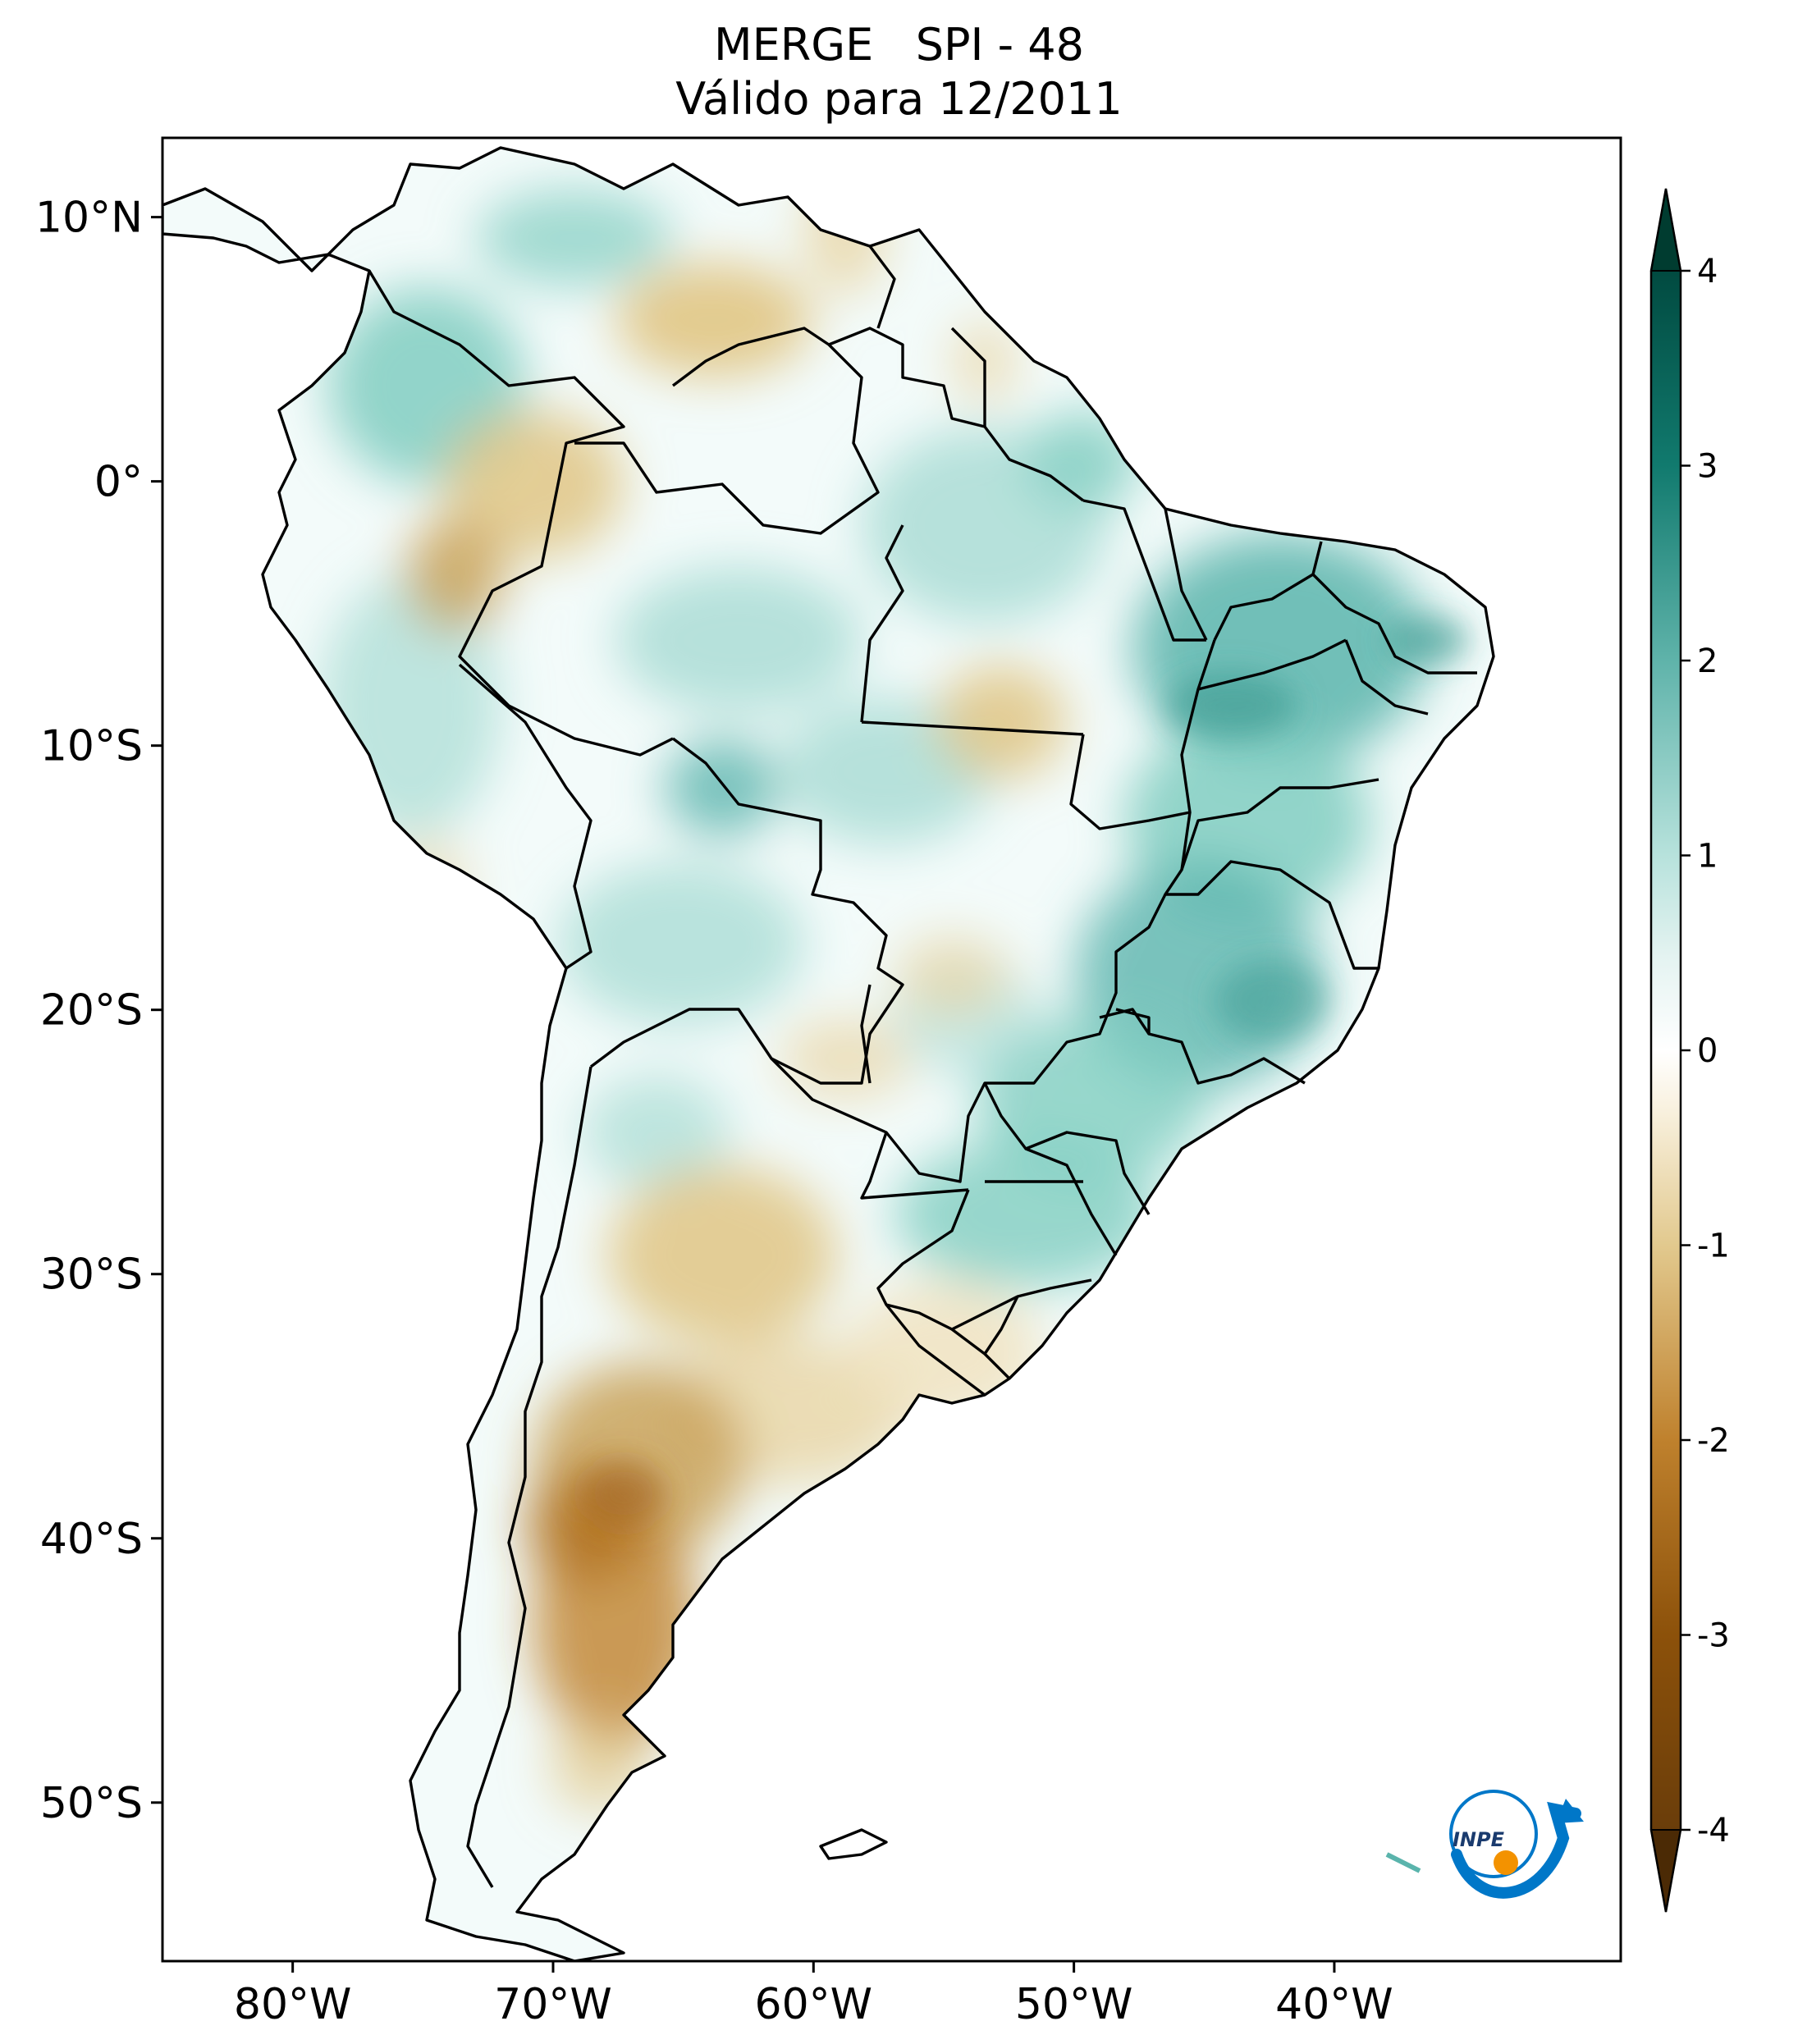 This screenshot has width=1798, height=2044. What do you see at coordinates (1713, 1831) in the screenshot?
I see `colorbar-tick-label: -4` at bounding box center [1713, 1831].